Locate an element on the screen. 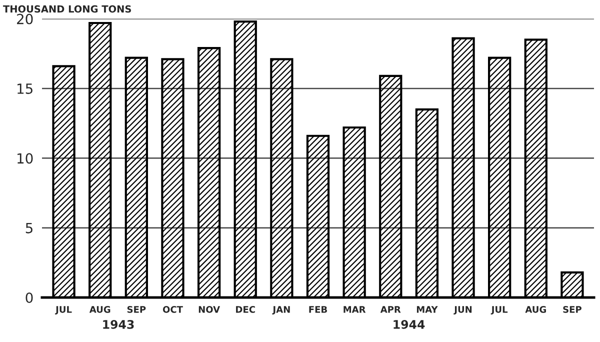  x-tick-label: DEC is located at coordinates (245, 309).